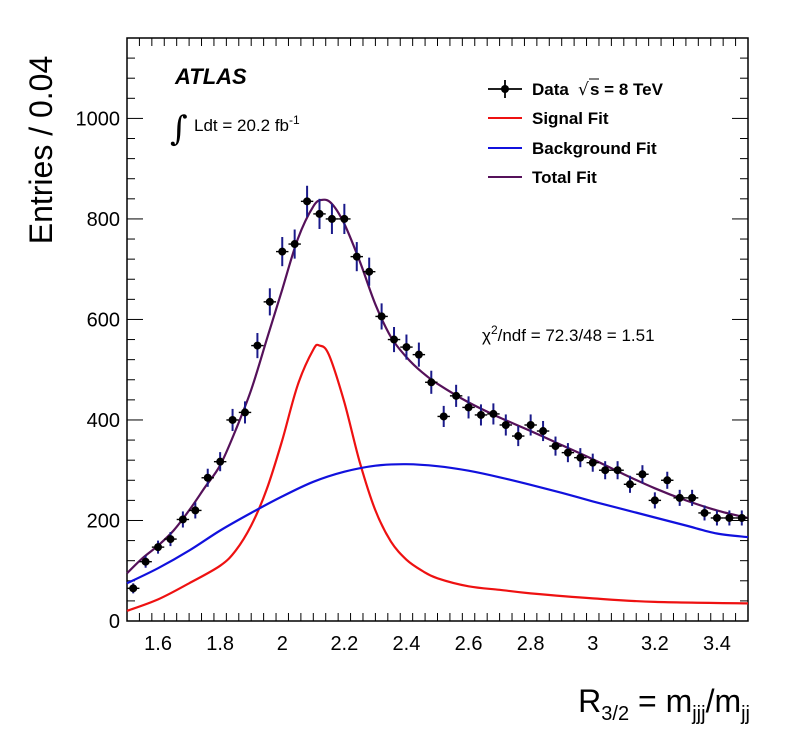 The height and width of the screenshot is (741, 788). I want to click on x-tick-labels: 1.6 1.8 2 2.2 2.4 2.6 2.8 3 3.2 3.4, so click(437, 644).